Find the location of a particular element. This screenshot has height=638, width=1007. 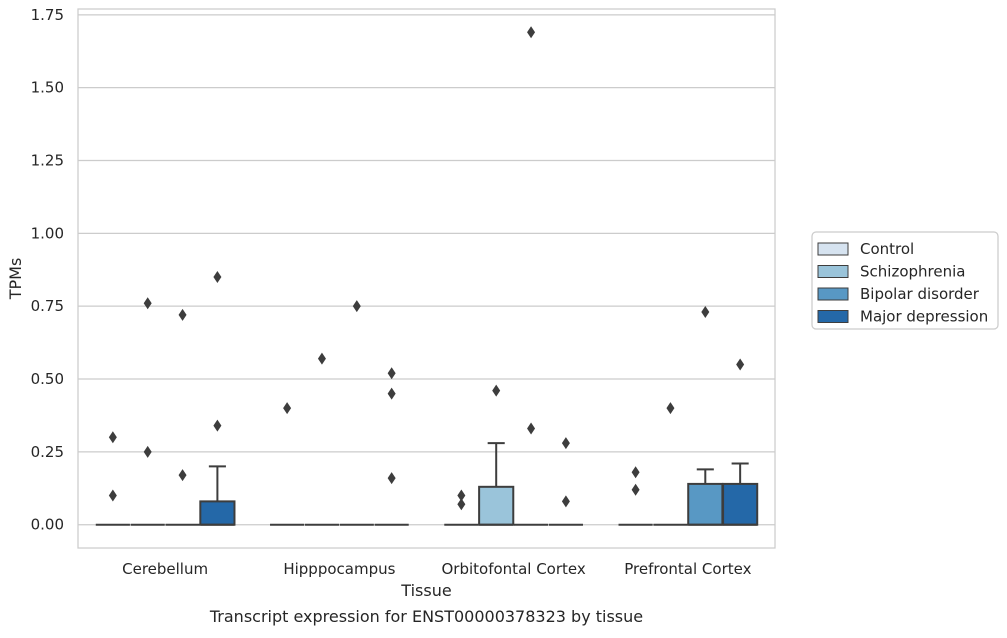

legend-frame is located at coordinates (905, 280).